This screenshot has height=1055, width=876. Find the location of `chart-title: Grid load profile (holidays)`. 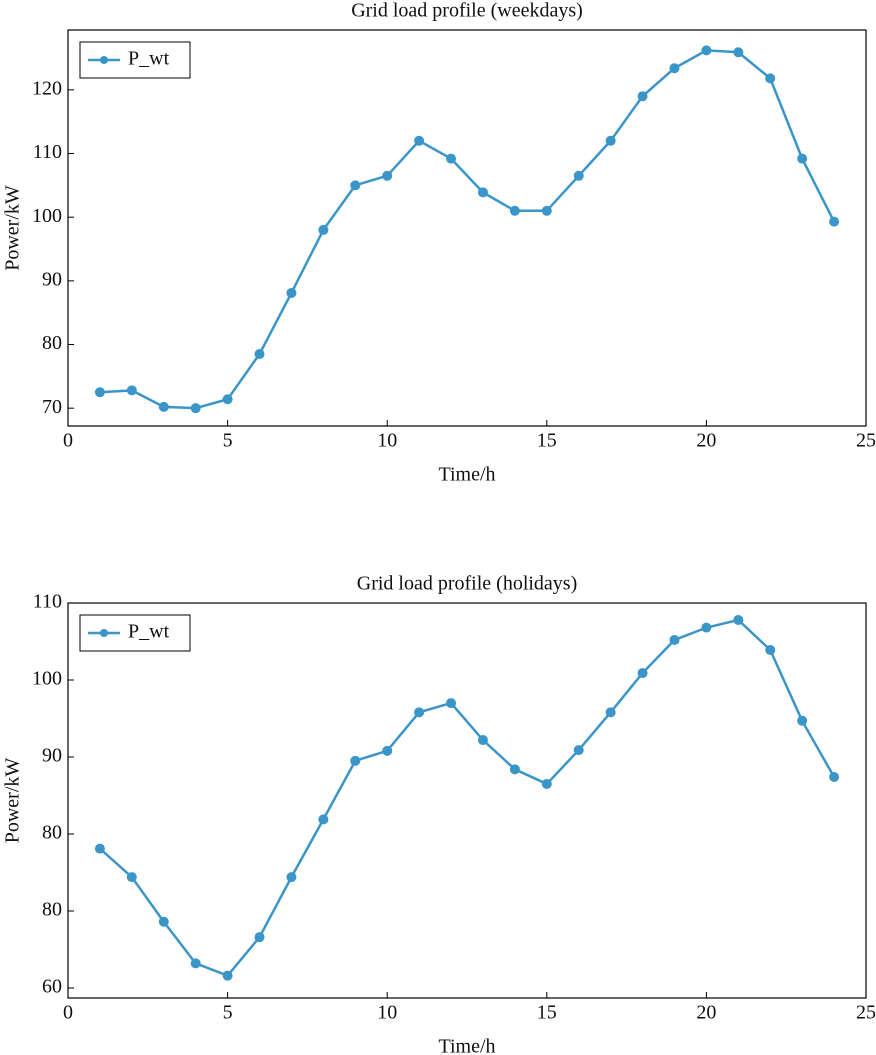

chart-title: Grid load profile (holidays) is located at coordinates (467, 584).